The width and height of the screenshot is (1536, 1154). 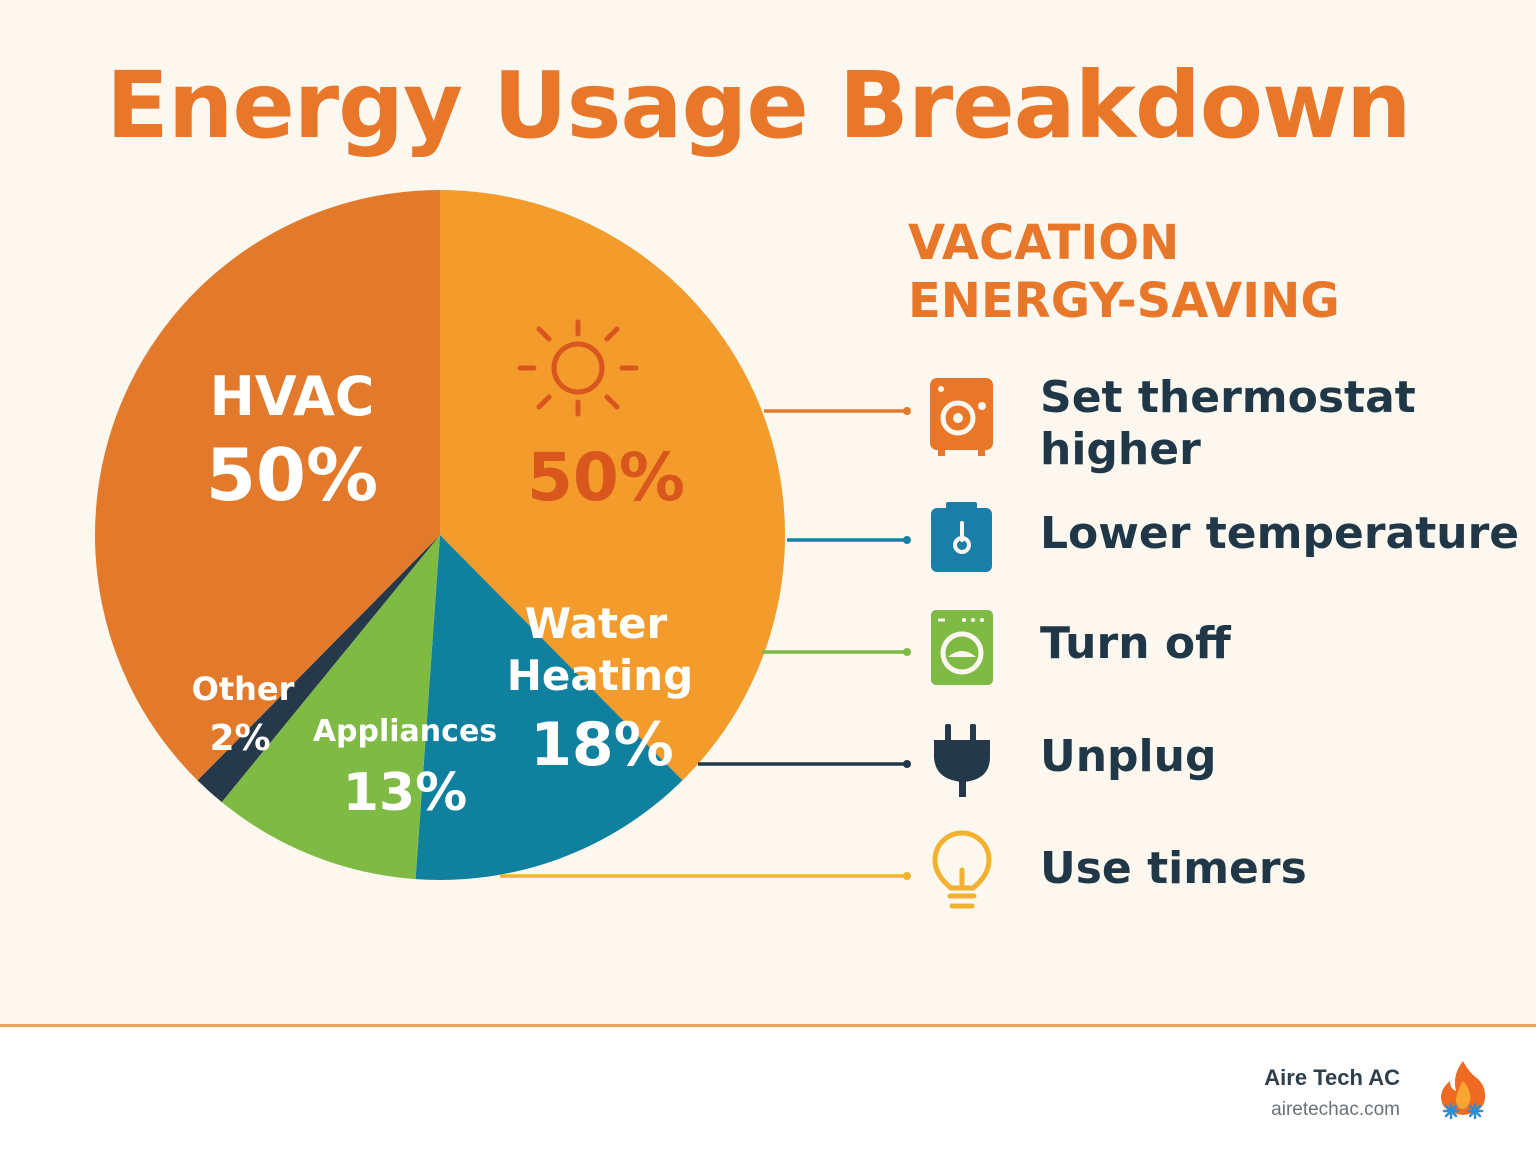 What do you see at coordinates (292, 475) in the screenshot?
I see `slice-value-hvac: 50%` at bounding box center [292, 475].